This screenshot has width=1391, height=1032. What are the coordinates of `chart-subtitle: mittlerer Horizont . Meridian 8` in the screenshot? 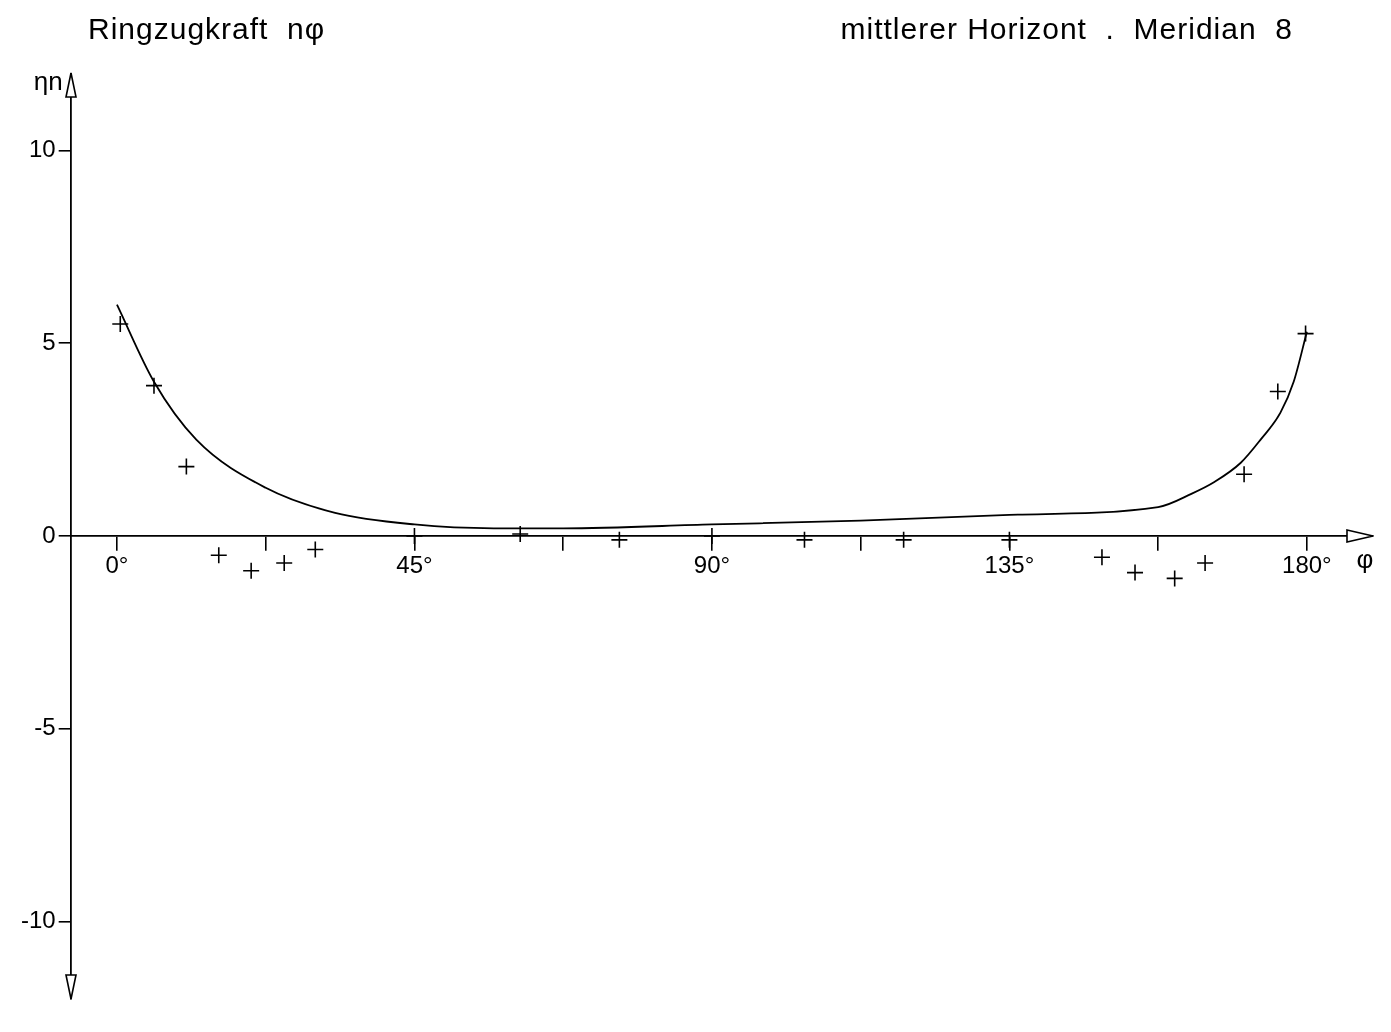 It's located at (1066, 29).